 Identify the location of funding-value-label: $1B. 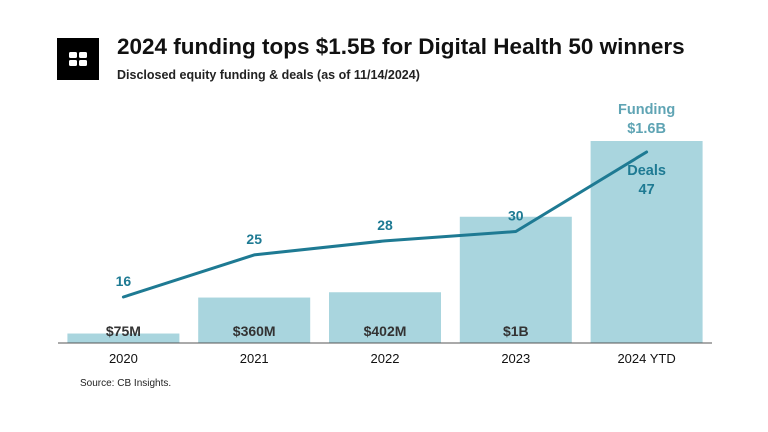
(516, 331).